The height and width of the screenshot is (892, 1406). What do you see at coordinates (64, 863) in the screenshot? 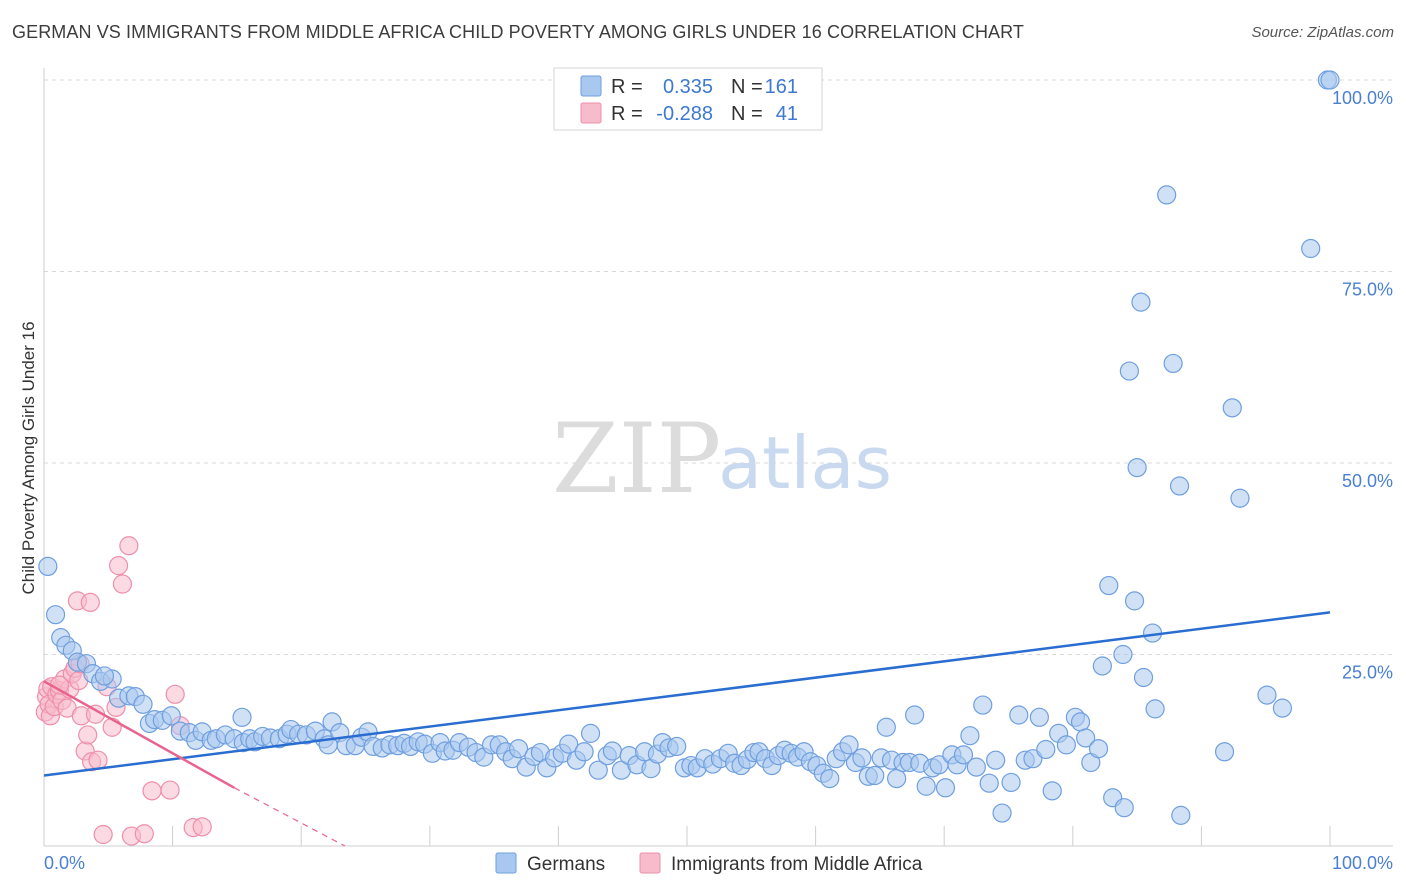
I see `x-tick-label-min: 0.0%` at bounding box center [64, 863].